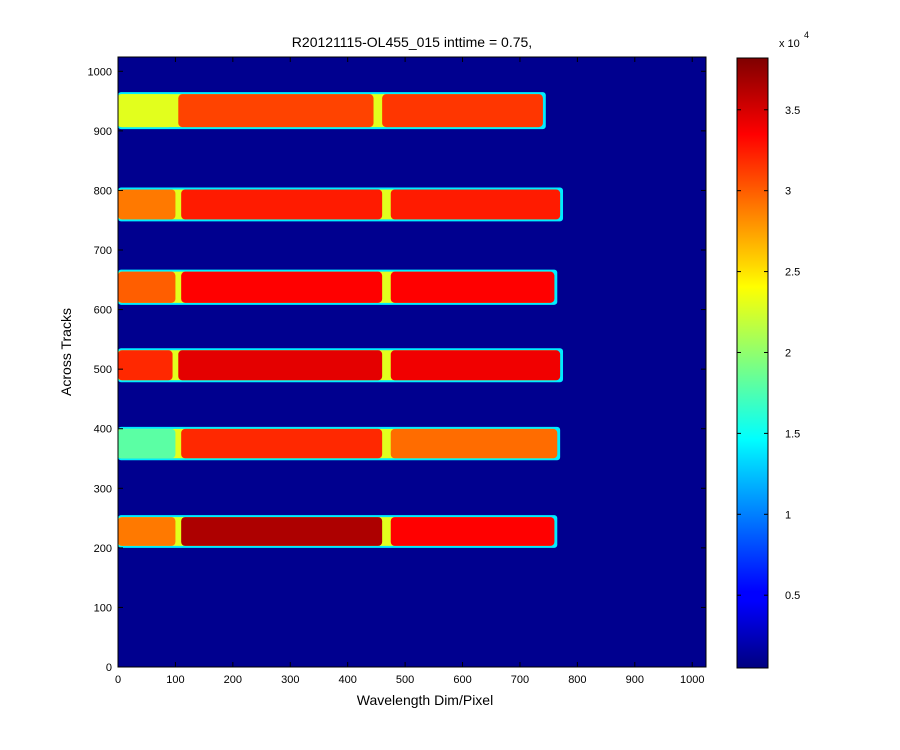 The width and height of the screenshot is (900, 750). I want to click on x-axis-label: Wavelength Dim/Pixel, so click(425, 700).